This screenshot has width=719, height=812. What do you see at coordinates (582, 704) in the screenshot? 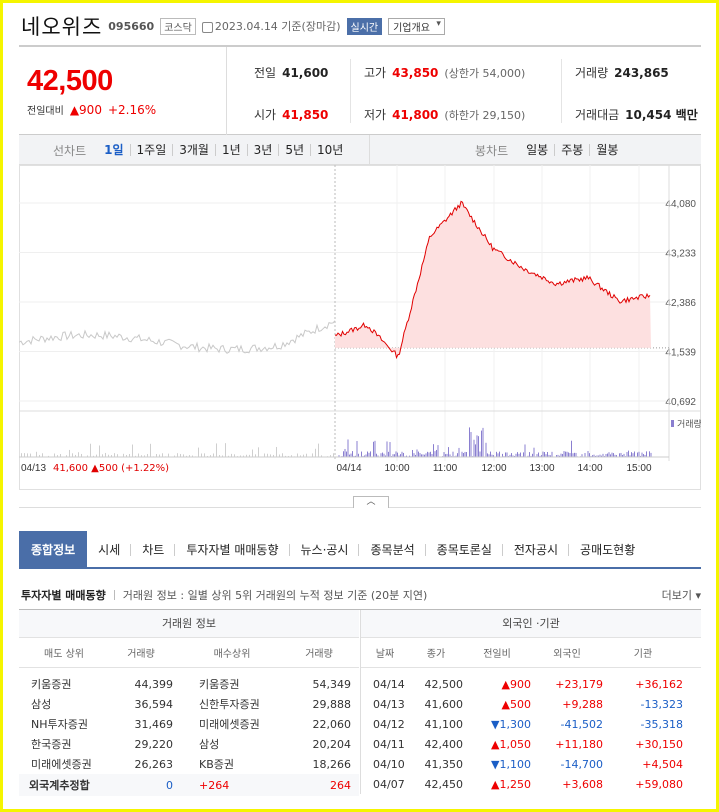
I see `row-foreign: +9,288` at bounding box center [582, 704].